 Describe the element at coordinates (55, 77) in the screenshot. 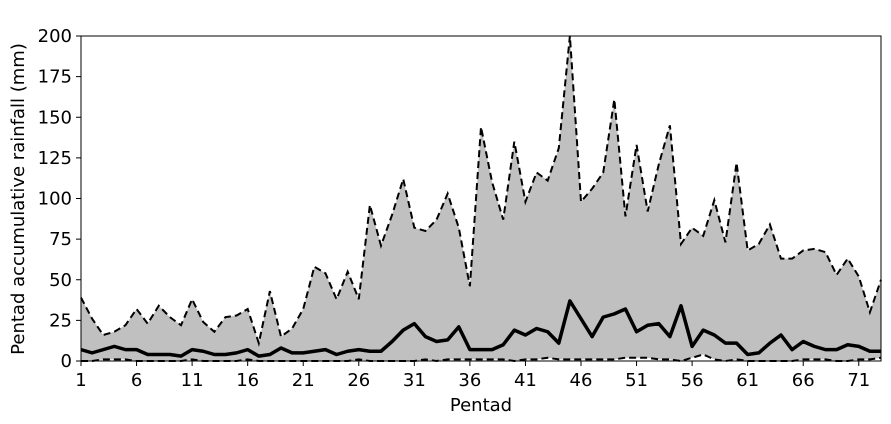

I see `y-tick-label: 175` at that location.